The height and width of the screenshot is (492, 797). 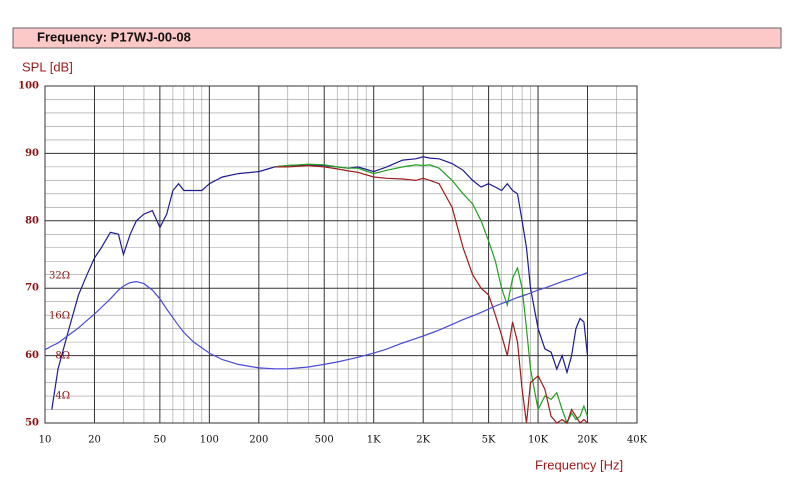 What do you see at coordinates (62, 395) in the screenshot?
I see `y2-tick-label: 4Ω` at bounding box center [62, 395].